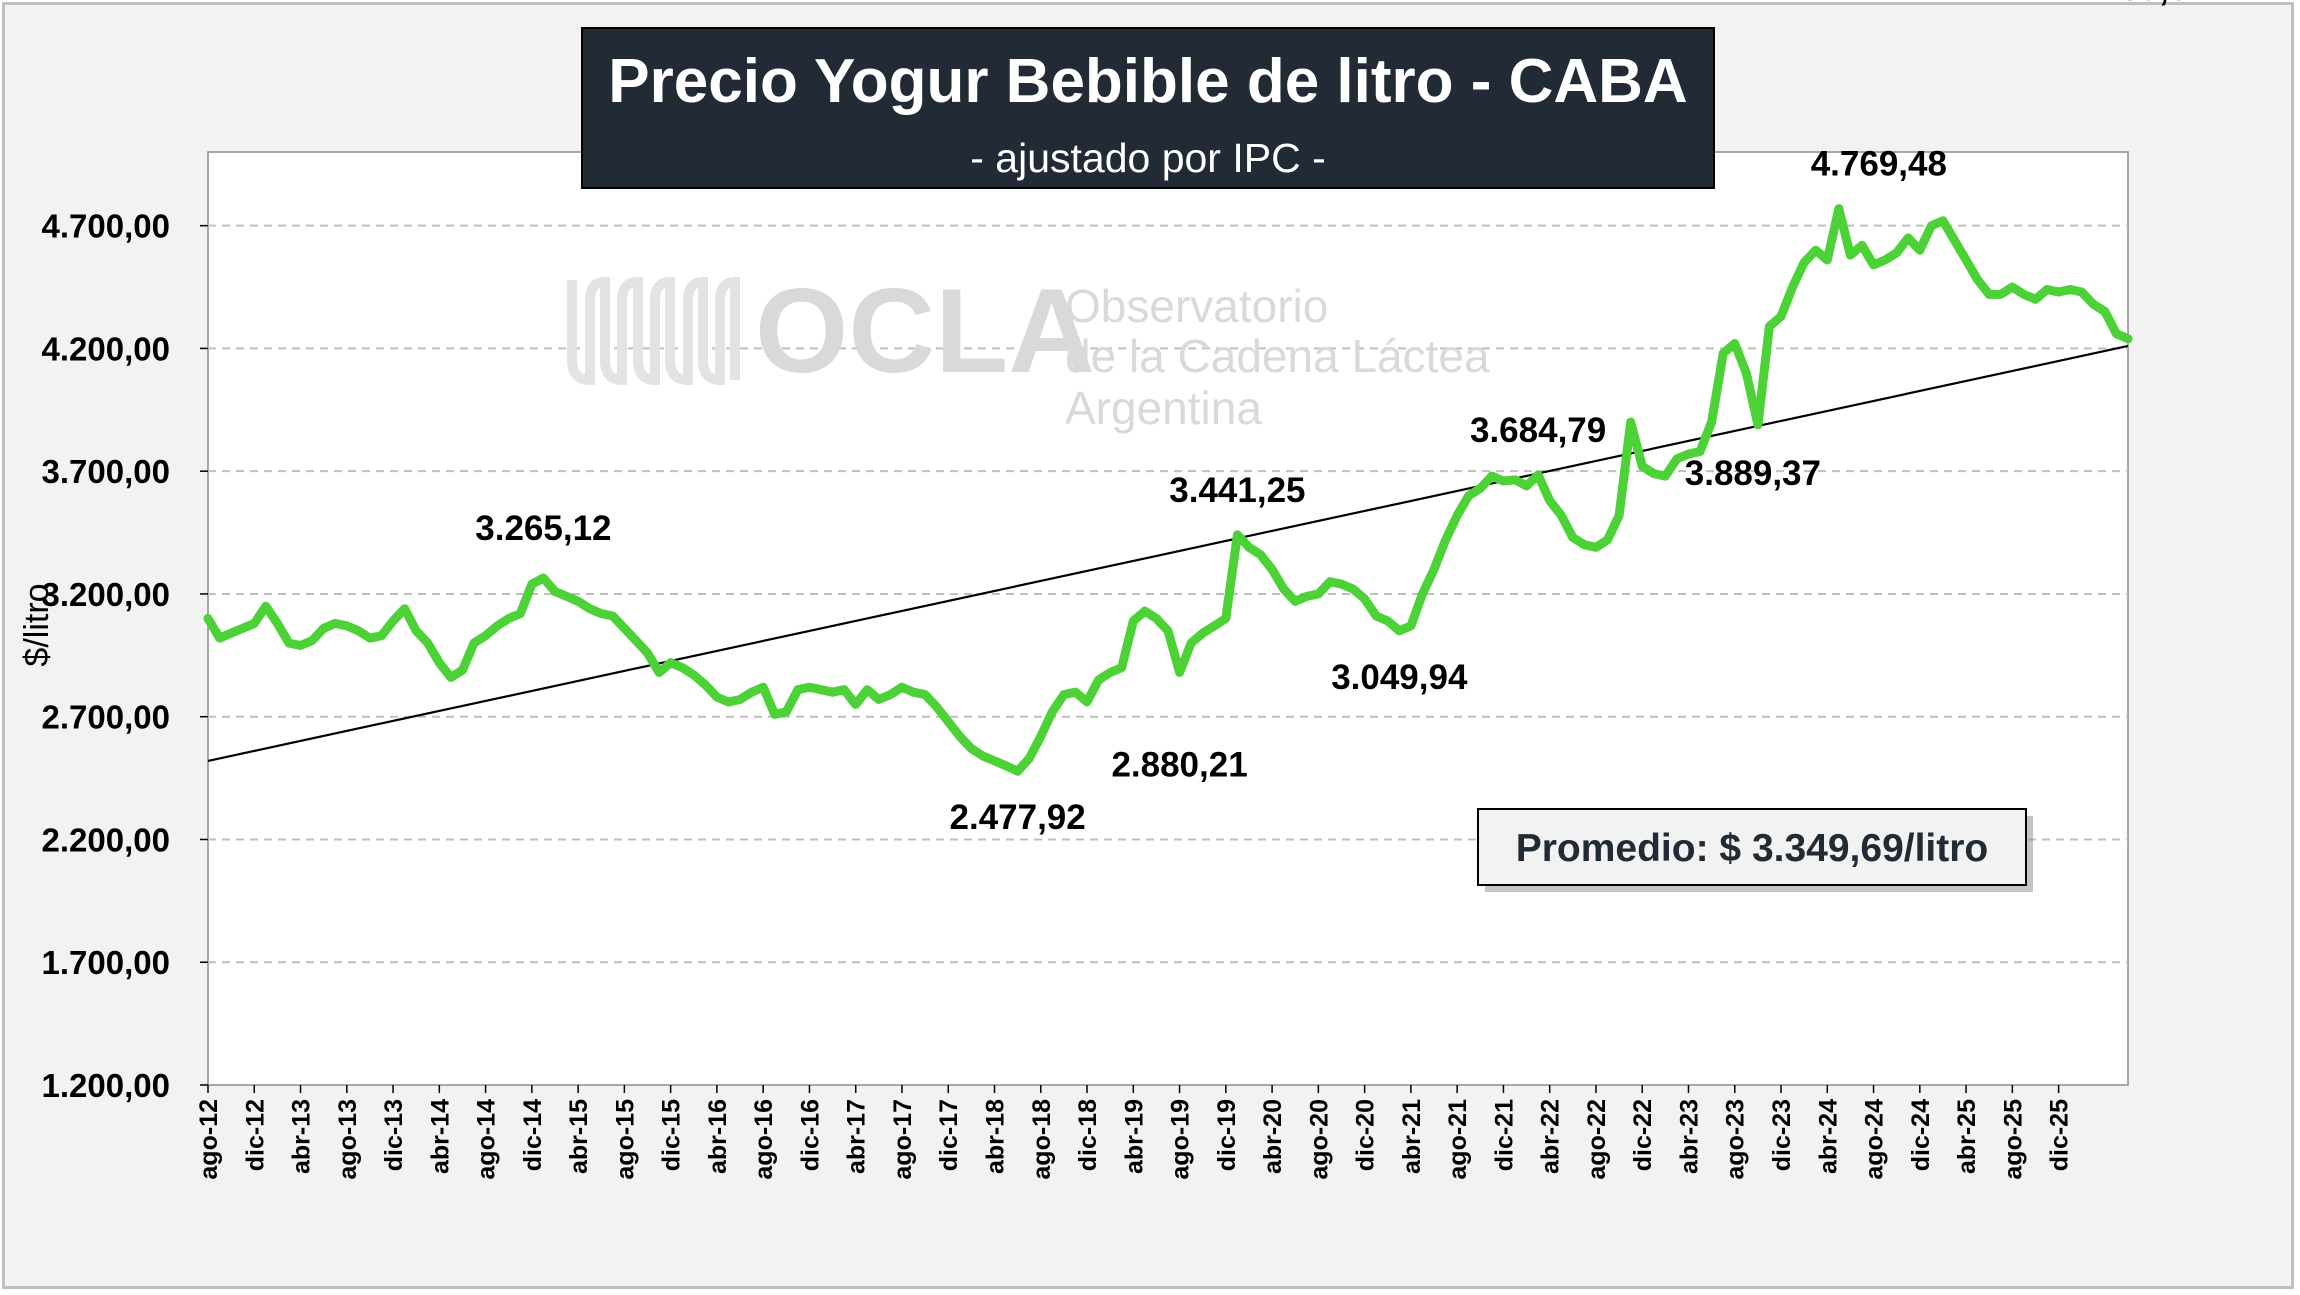 The height and width of the screenshot is (1295, 2300). What do you see at coordinates (1875, 1139) in the screenshot?
I see `x-tick-label: ago-24` at bounding box center [1875, 1139].